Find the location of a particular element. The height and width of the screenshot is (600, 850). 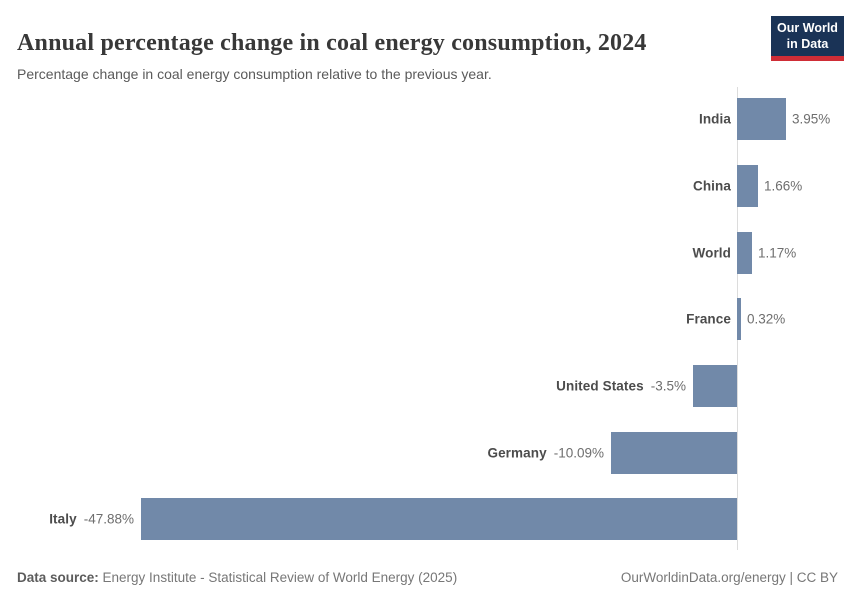

bar-row-labels: Germany -10.09% is located at coordinates (545, 453).